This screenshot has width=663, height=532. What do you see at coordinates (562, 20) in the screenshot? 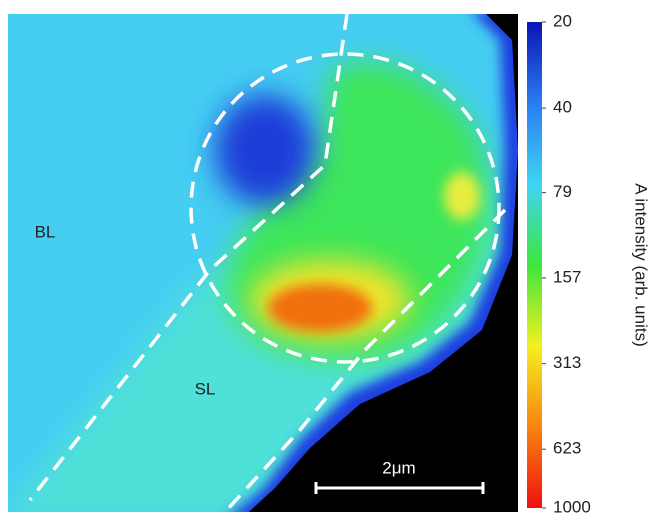
I see `colorbar-tick-label: 20` at bounding box center [562, 20].